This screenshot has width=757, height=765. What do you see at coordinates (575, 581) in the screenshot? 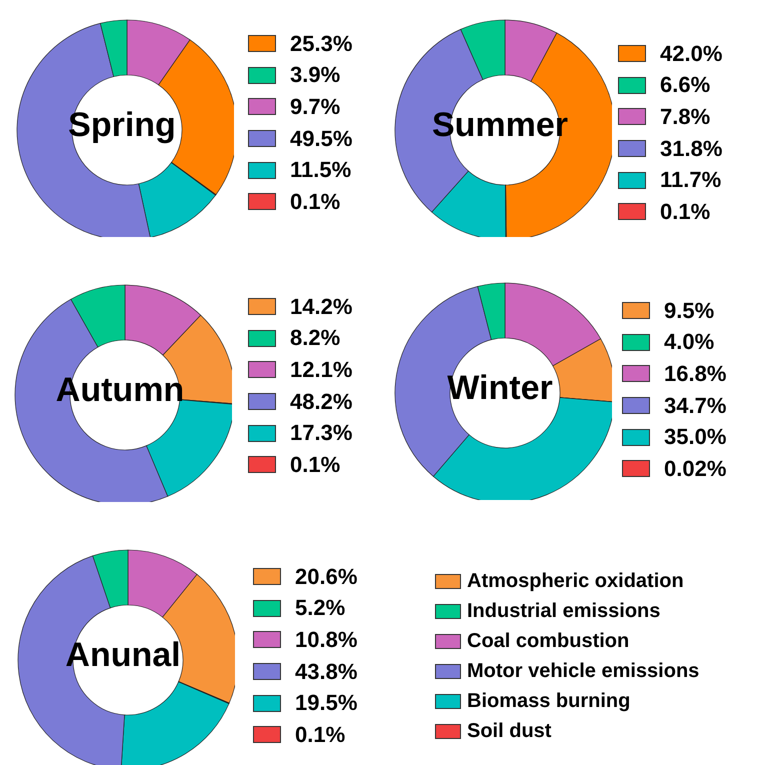
I see `category-label: Atmospheric oxidation` at bounding box center [575, 581].